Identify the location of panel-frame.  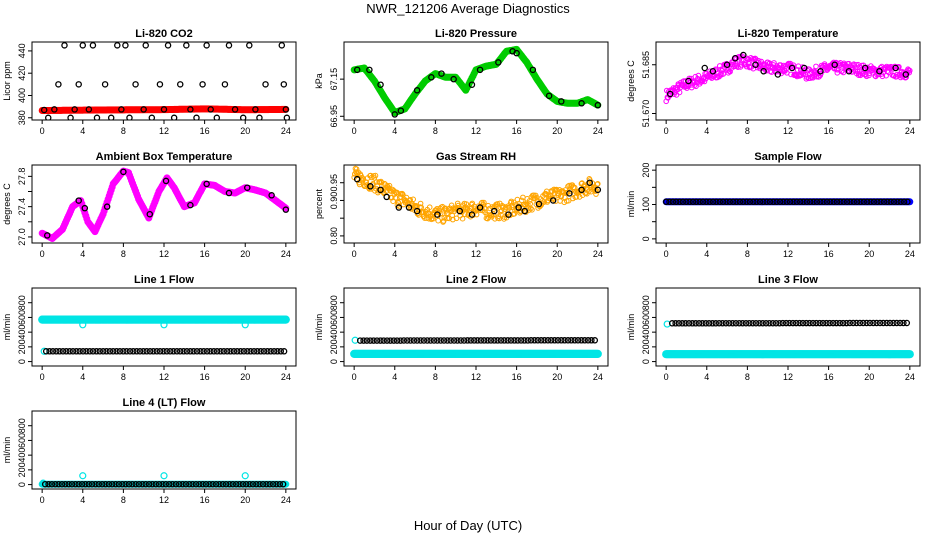
(476, 81).